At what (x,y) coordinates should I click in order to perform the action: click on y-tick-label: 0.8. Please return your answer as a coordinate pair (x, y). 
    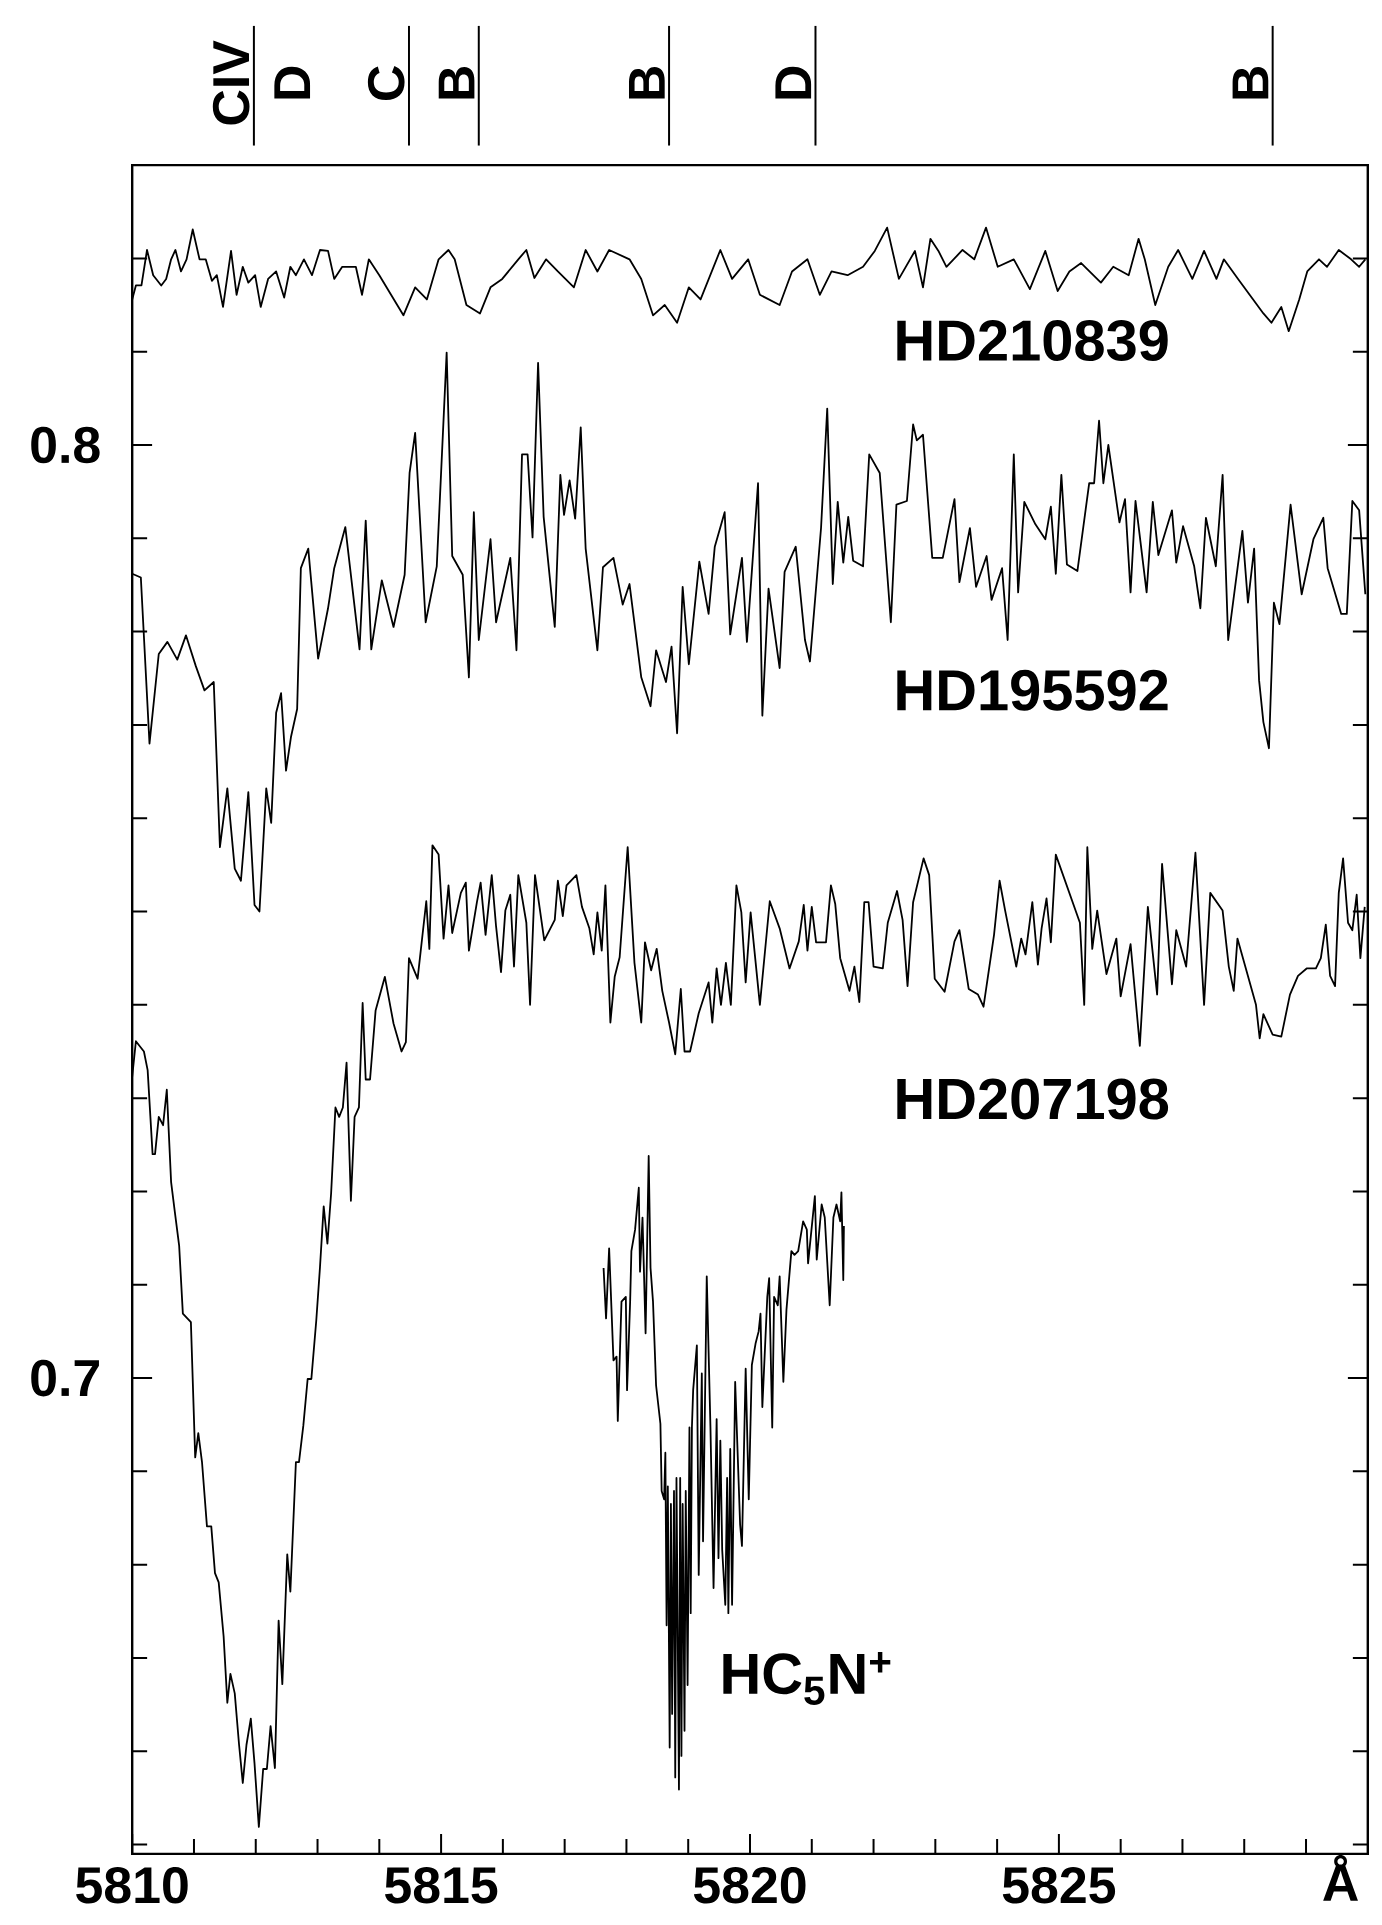
    Looking at the image, I should click on (65, 445).